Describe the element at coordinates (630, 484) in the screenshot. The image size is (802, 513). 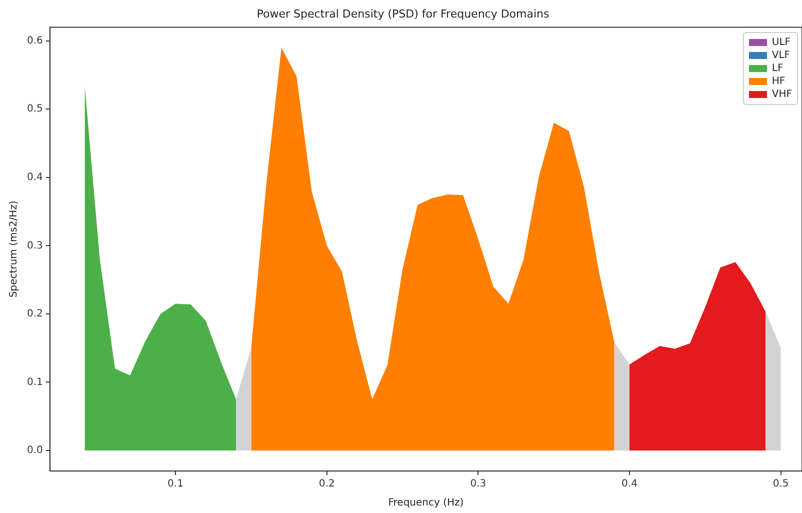
I see `x-tick-label: 0.4` at that location.